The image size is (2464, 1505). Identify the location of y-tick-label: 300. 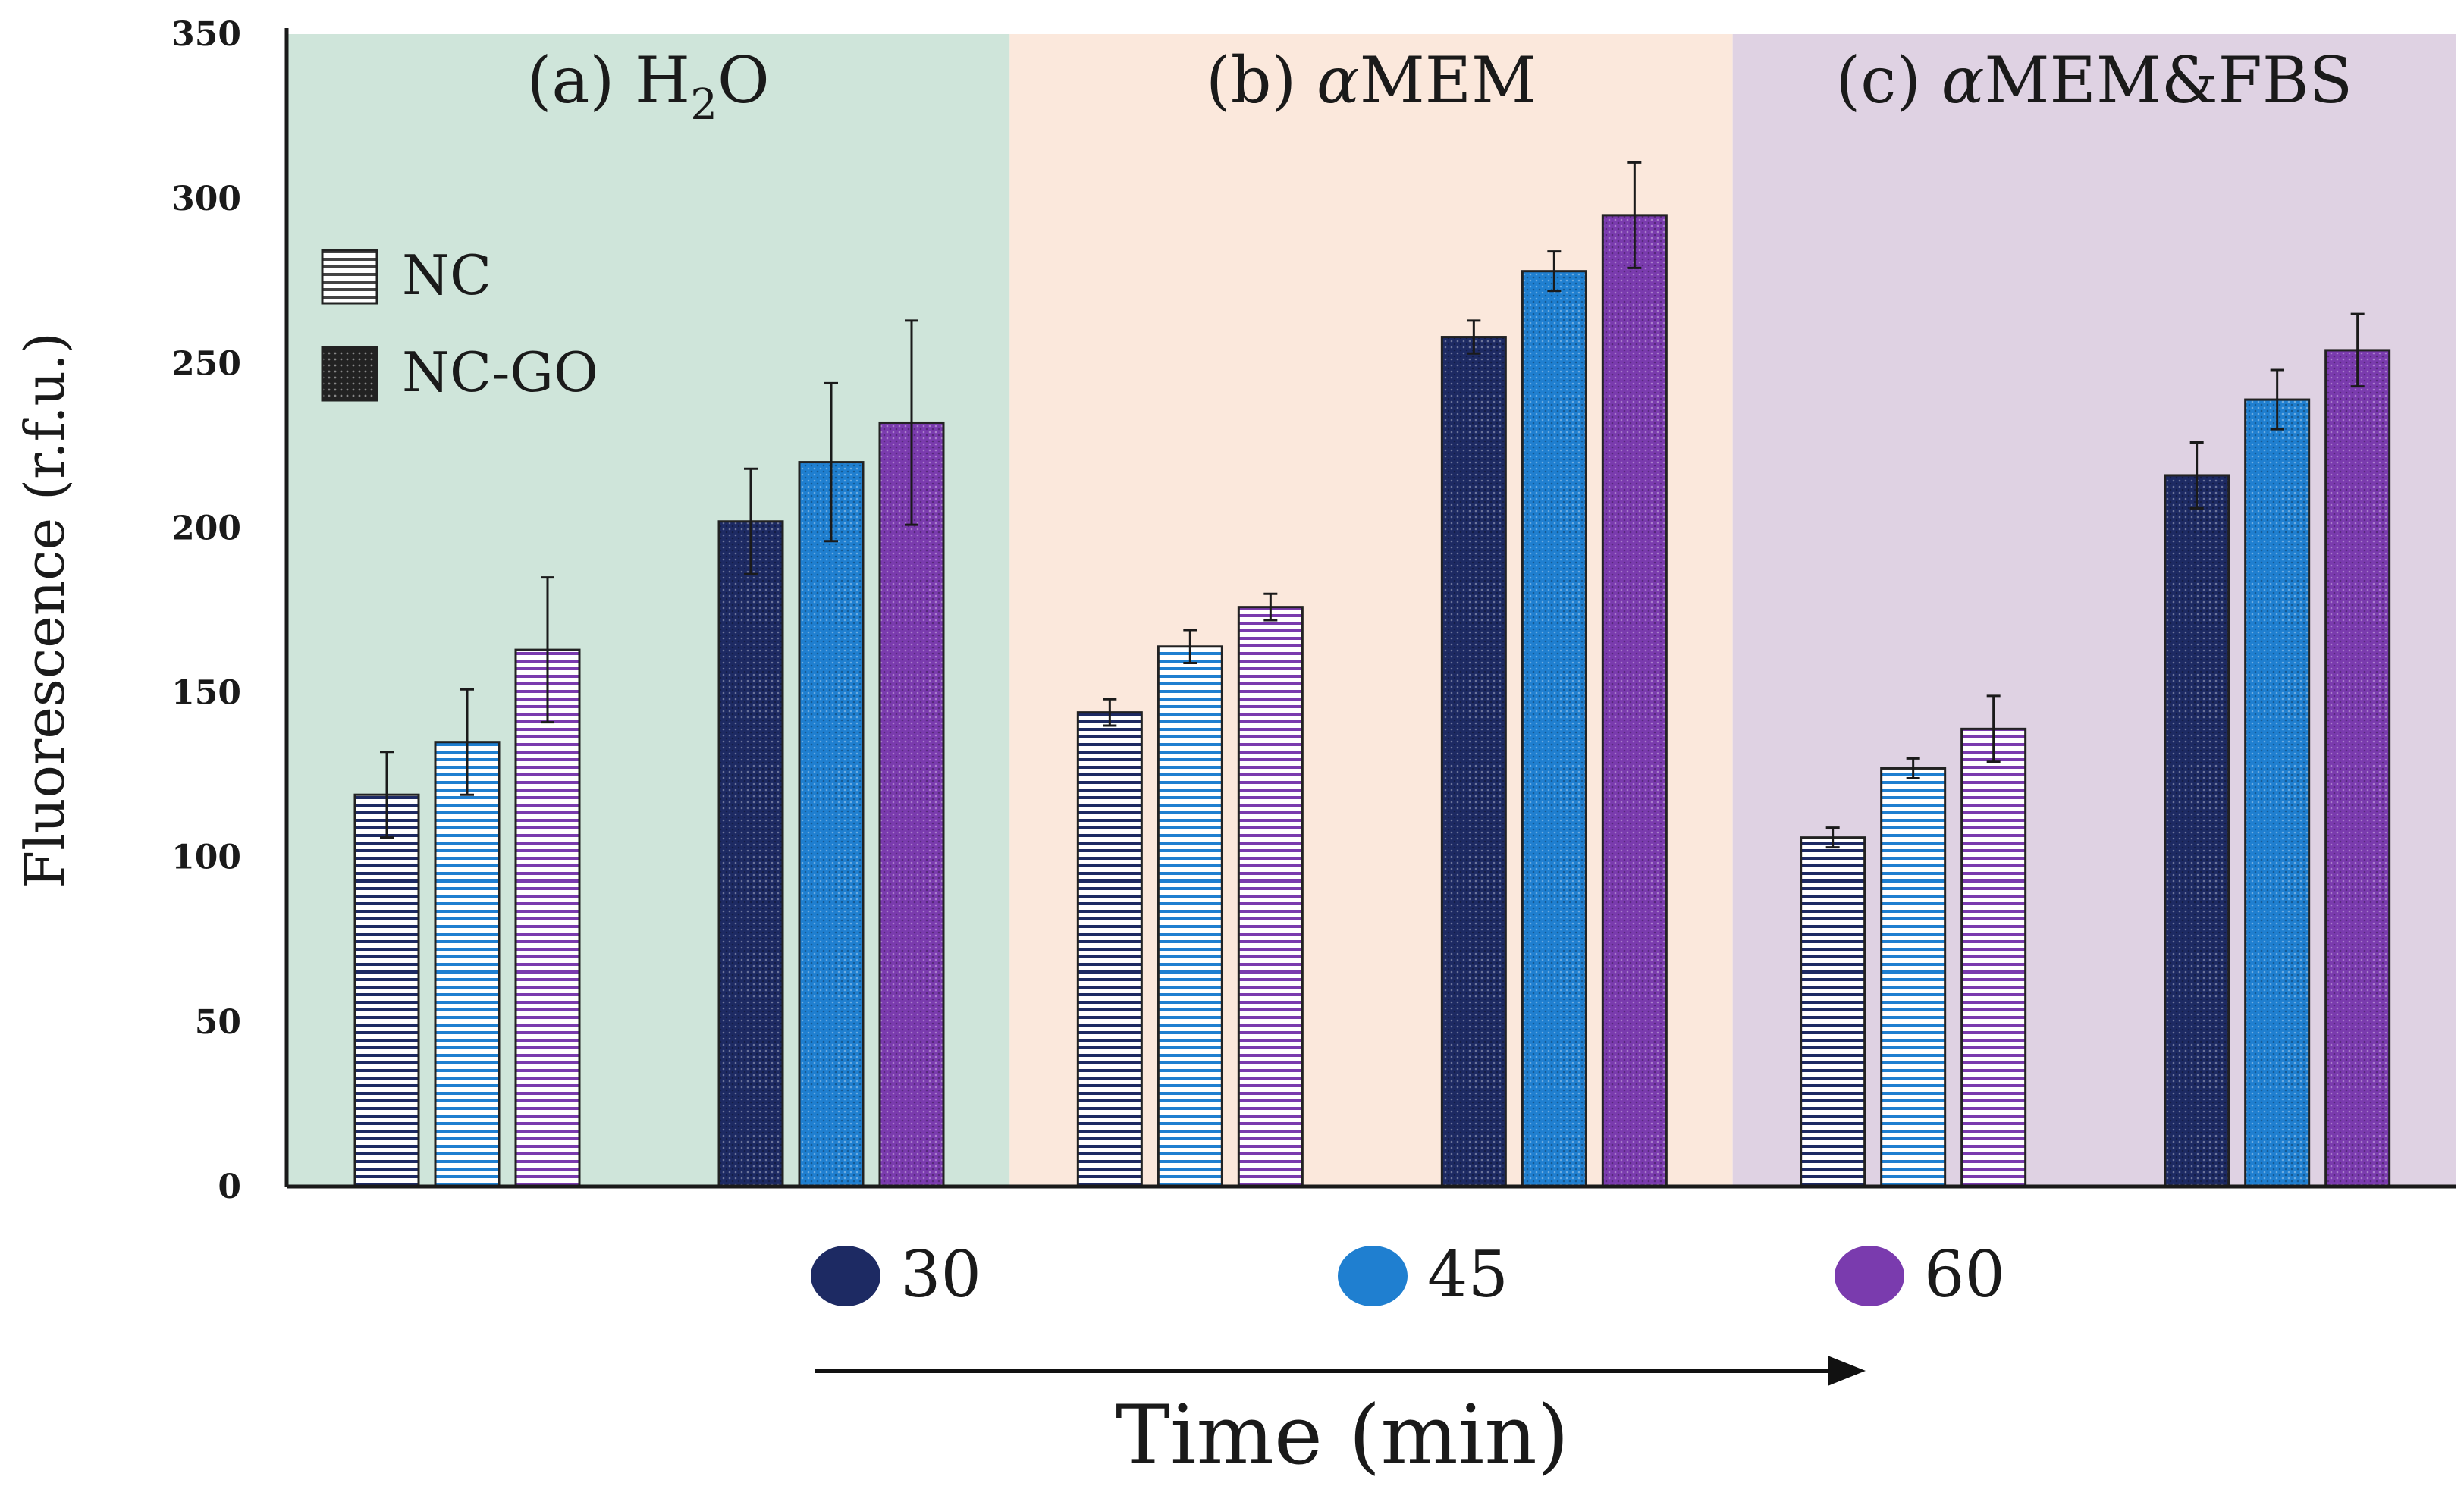
(206, 199).